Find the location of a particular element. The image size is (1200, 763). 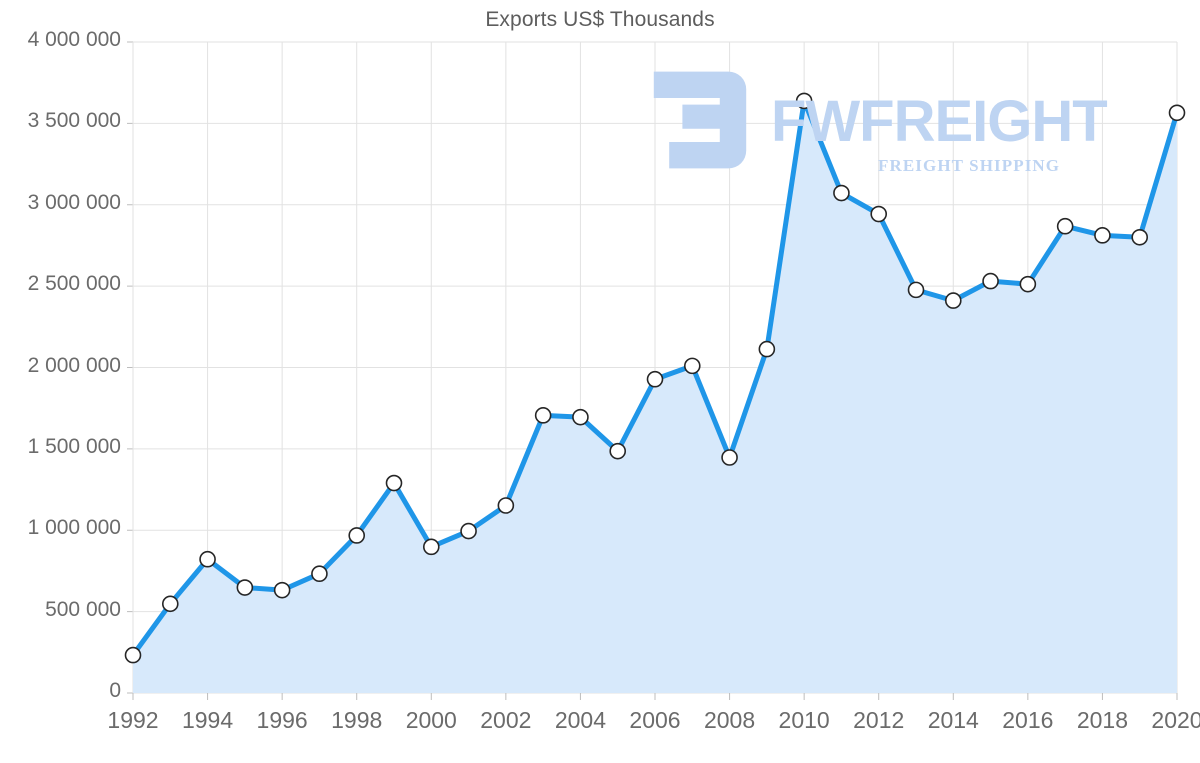

x-axis-label: 2006 is located at coordinates (655, 720).